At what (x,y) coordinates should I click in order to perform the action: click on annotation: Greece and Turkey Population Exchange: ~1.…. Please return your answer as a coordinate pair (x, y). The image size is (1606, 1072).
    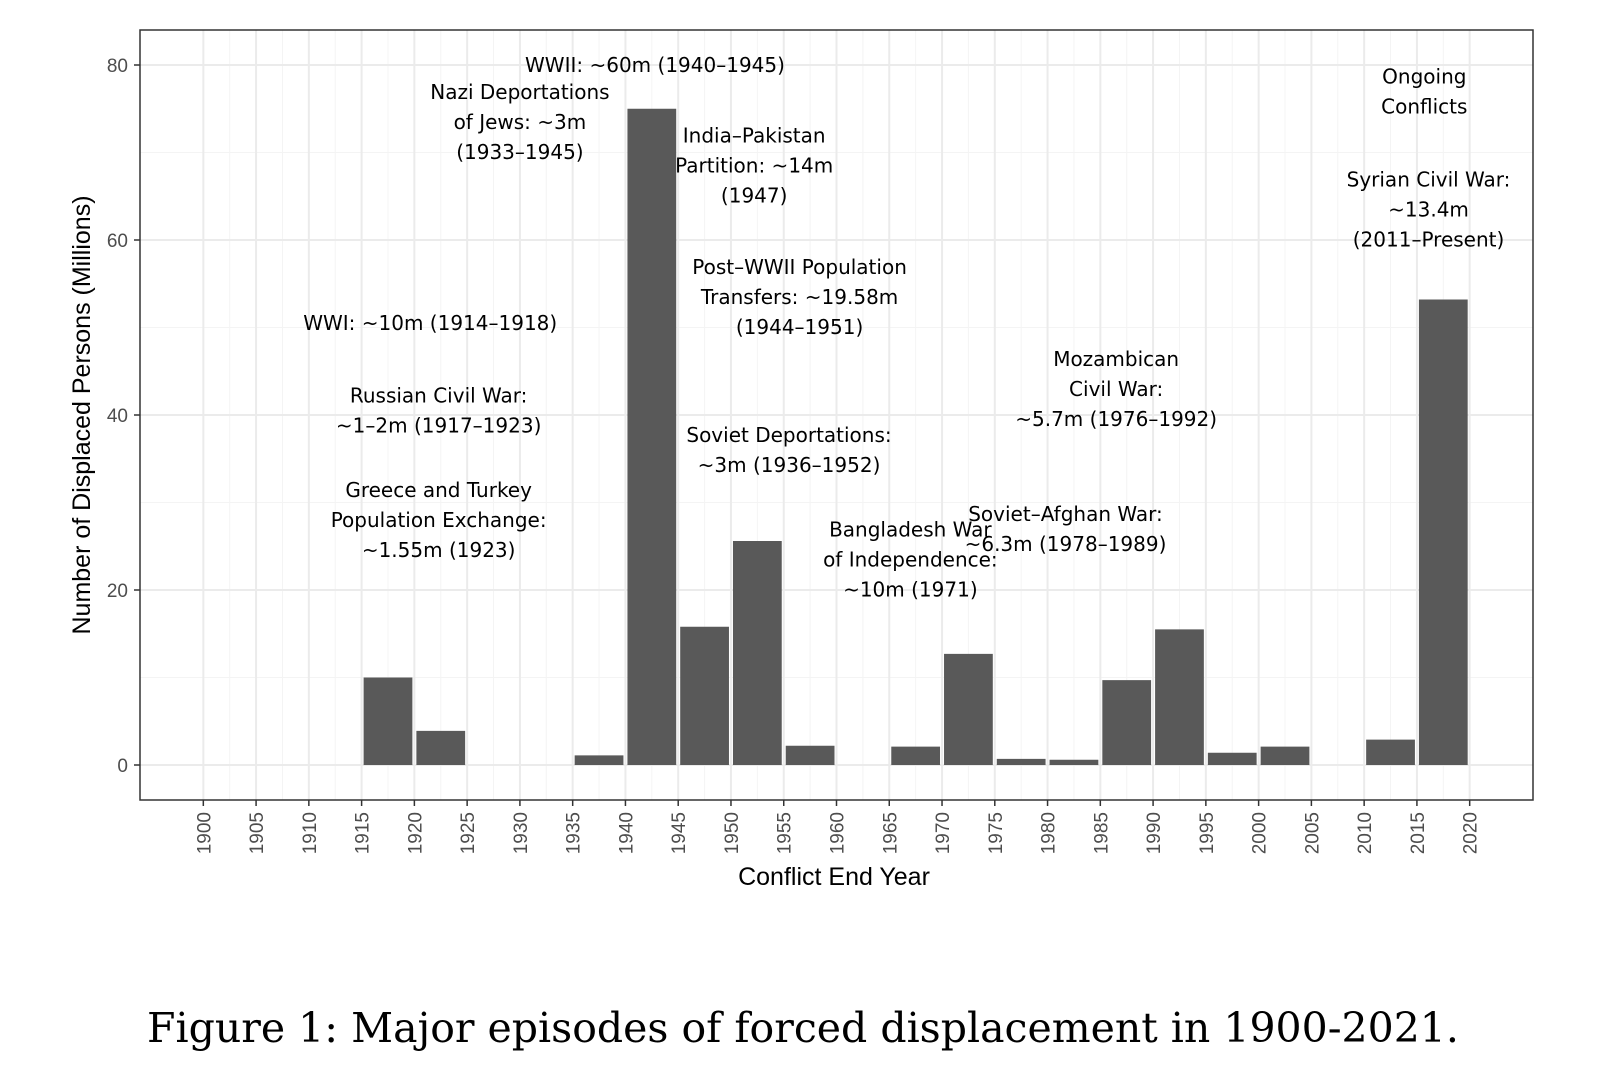
    Looking at the image, I should click on (439, 520).